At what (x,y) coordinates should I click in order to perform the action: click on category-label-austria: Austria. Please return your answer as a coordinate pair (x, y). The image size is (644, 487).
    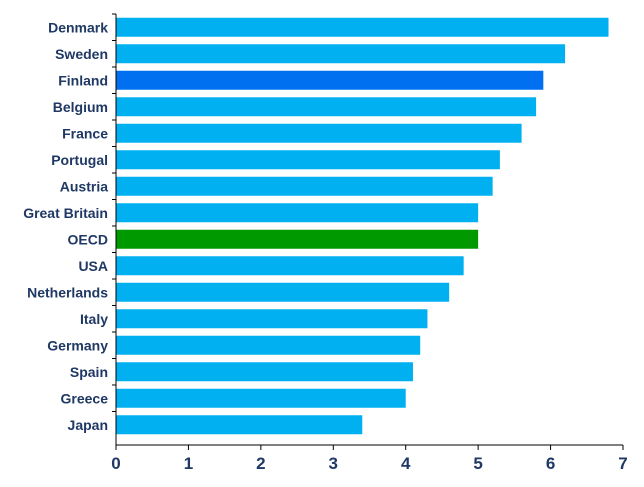
    Looking at the image, I should click on (84, 186).